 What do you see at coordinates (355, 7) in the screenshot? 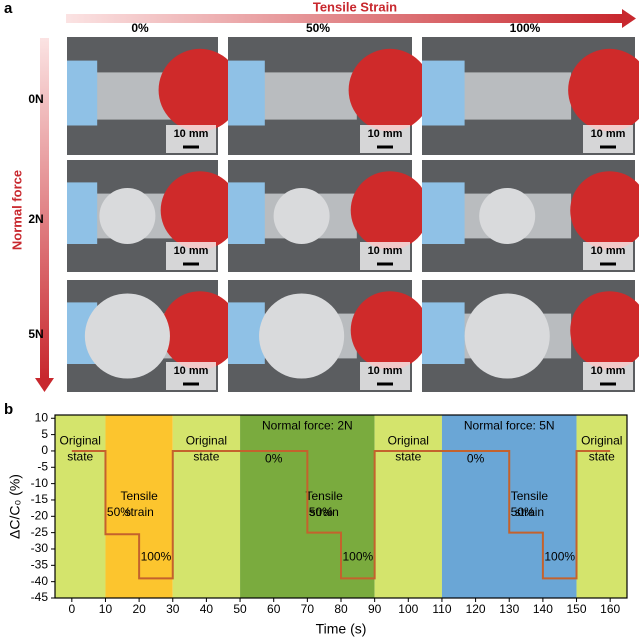
I see `axis-title: Tensile Strain` at bounding box center [355, 7].